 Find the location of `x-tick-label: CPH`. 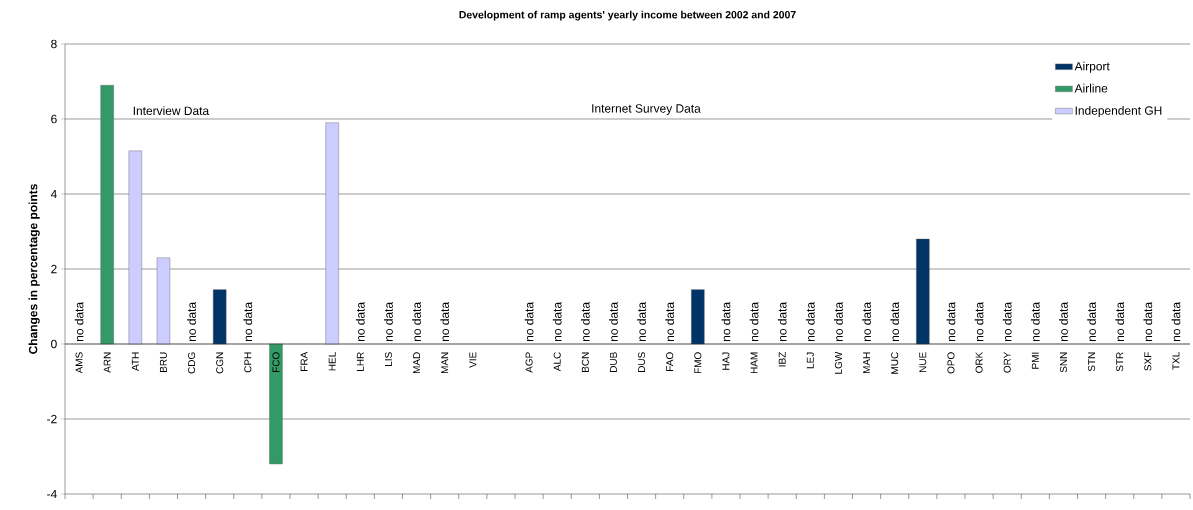

x-tick-label: CPH is located at coordinates (248, 362).